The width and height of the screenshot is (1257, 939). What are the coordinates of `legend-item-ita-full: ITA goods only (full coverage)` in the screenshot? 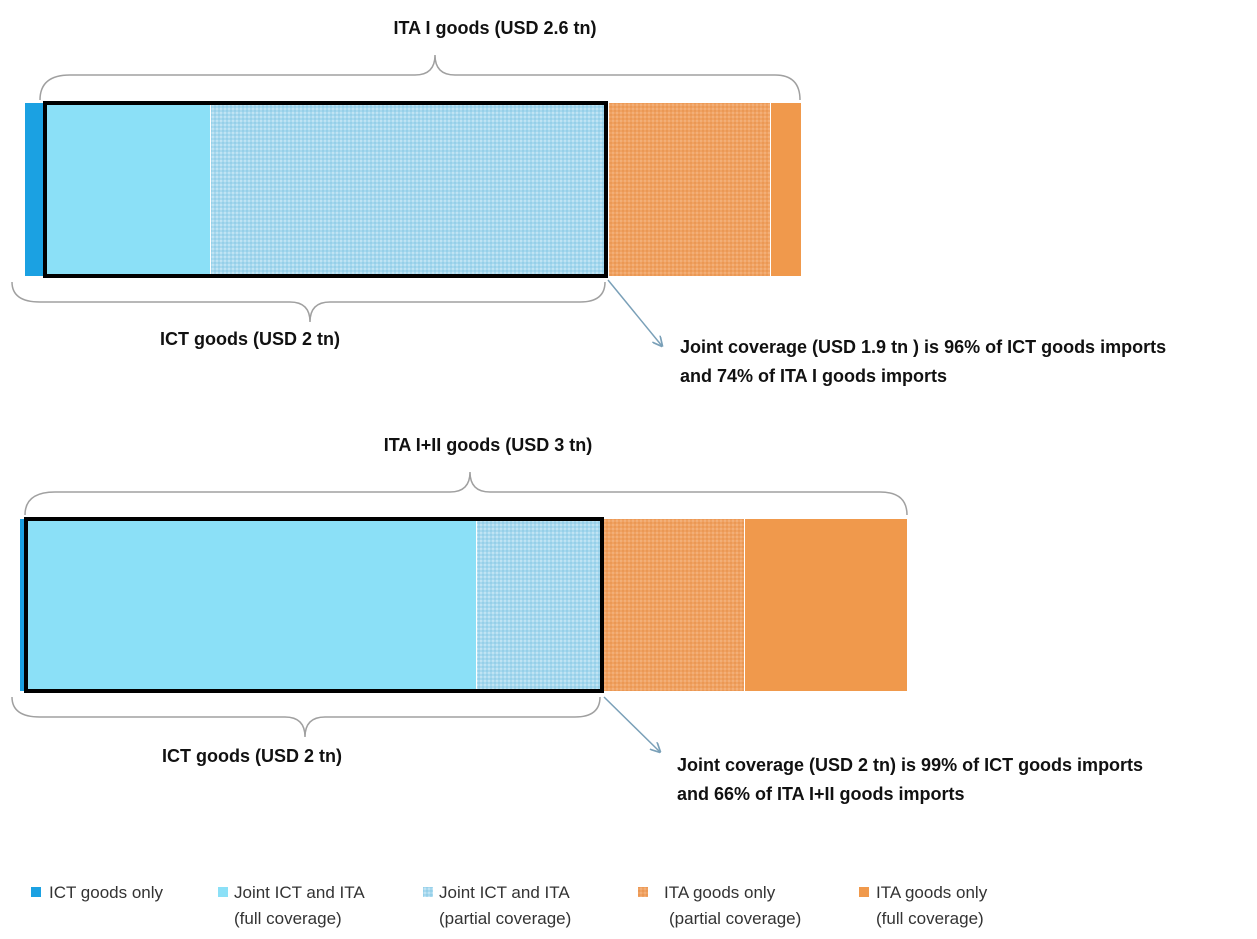 It's located at (923, 905).